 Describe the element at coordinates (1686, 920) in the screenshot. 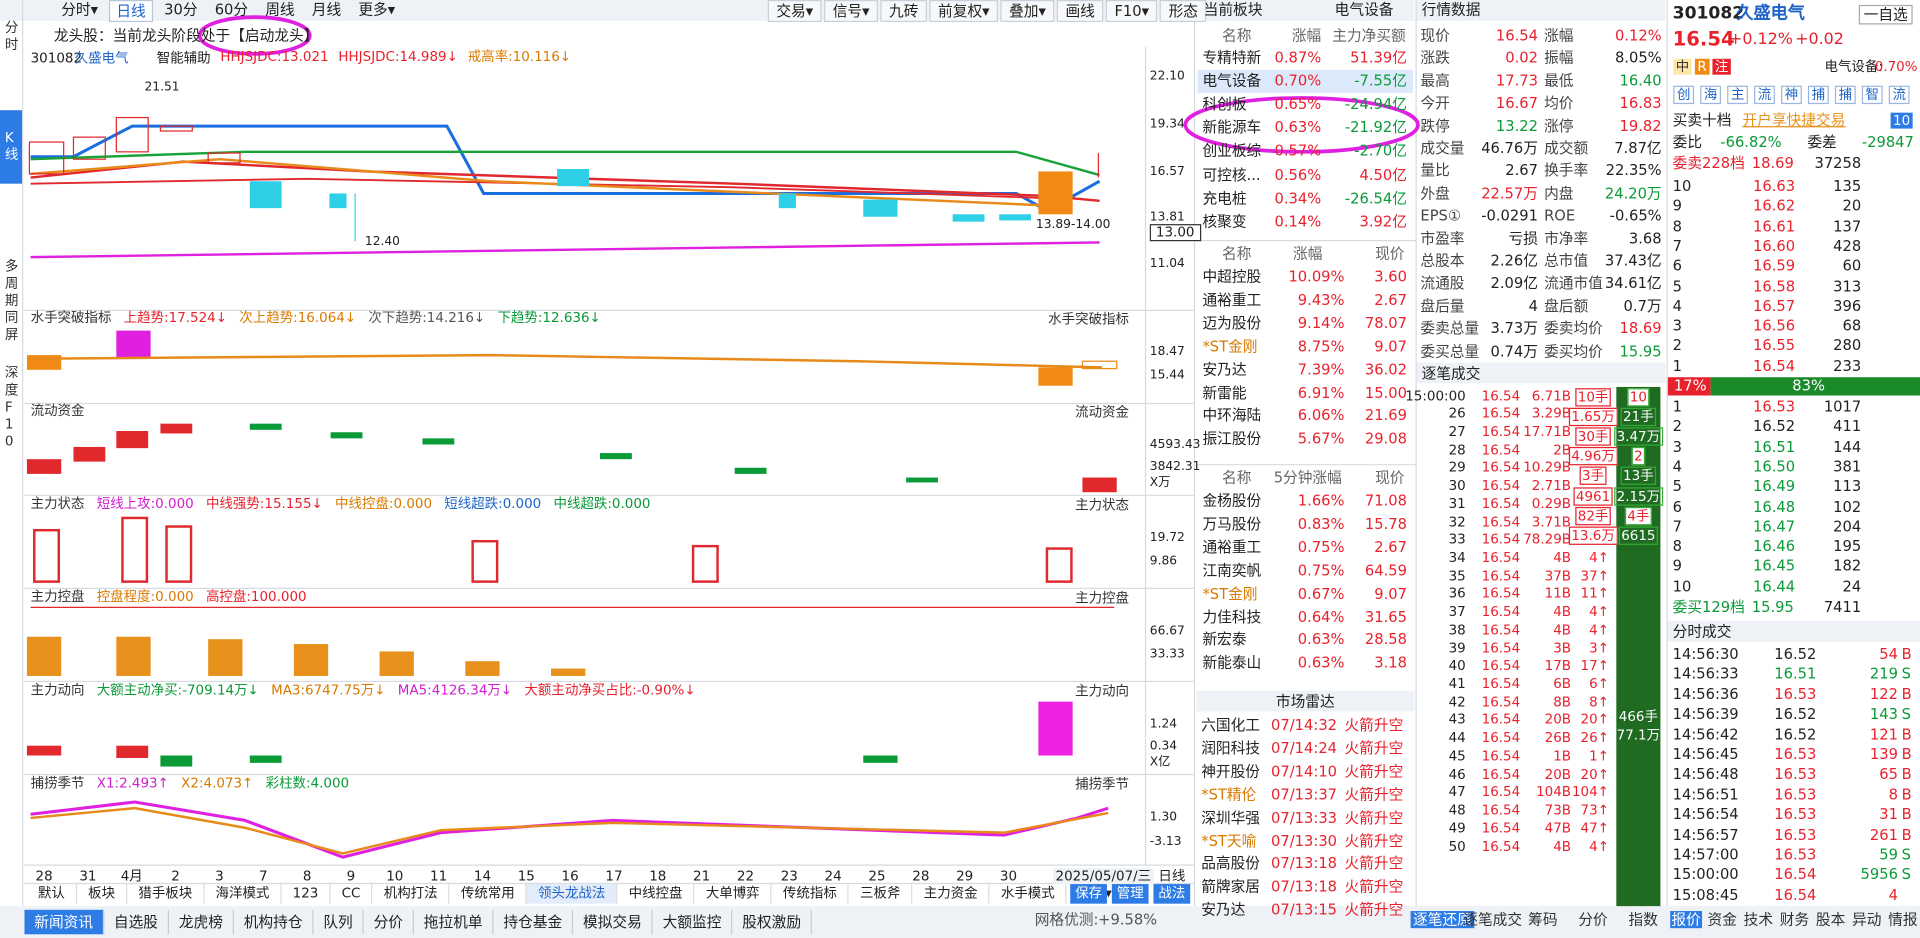

I see `right-tab: 报价` at that location.